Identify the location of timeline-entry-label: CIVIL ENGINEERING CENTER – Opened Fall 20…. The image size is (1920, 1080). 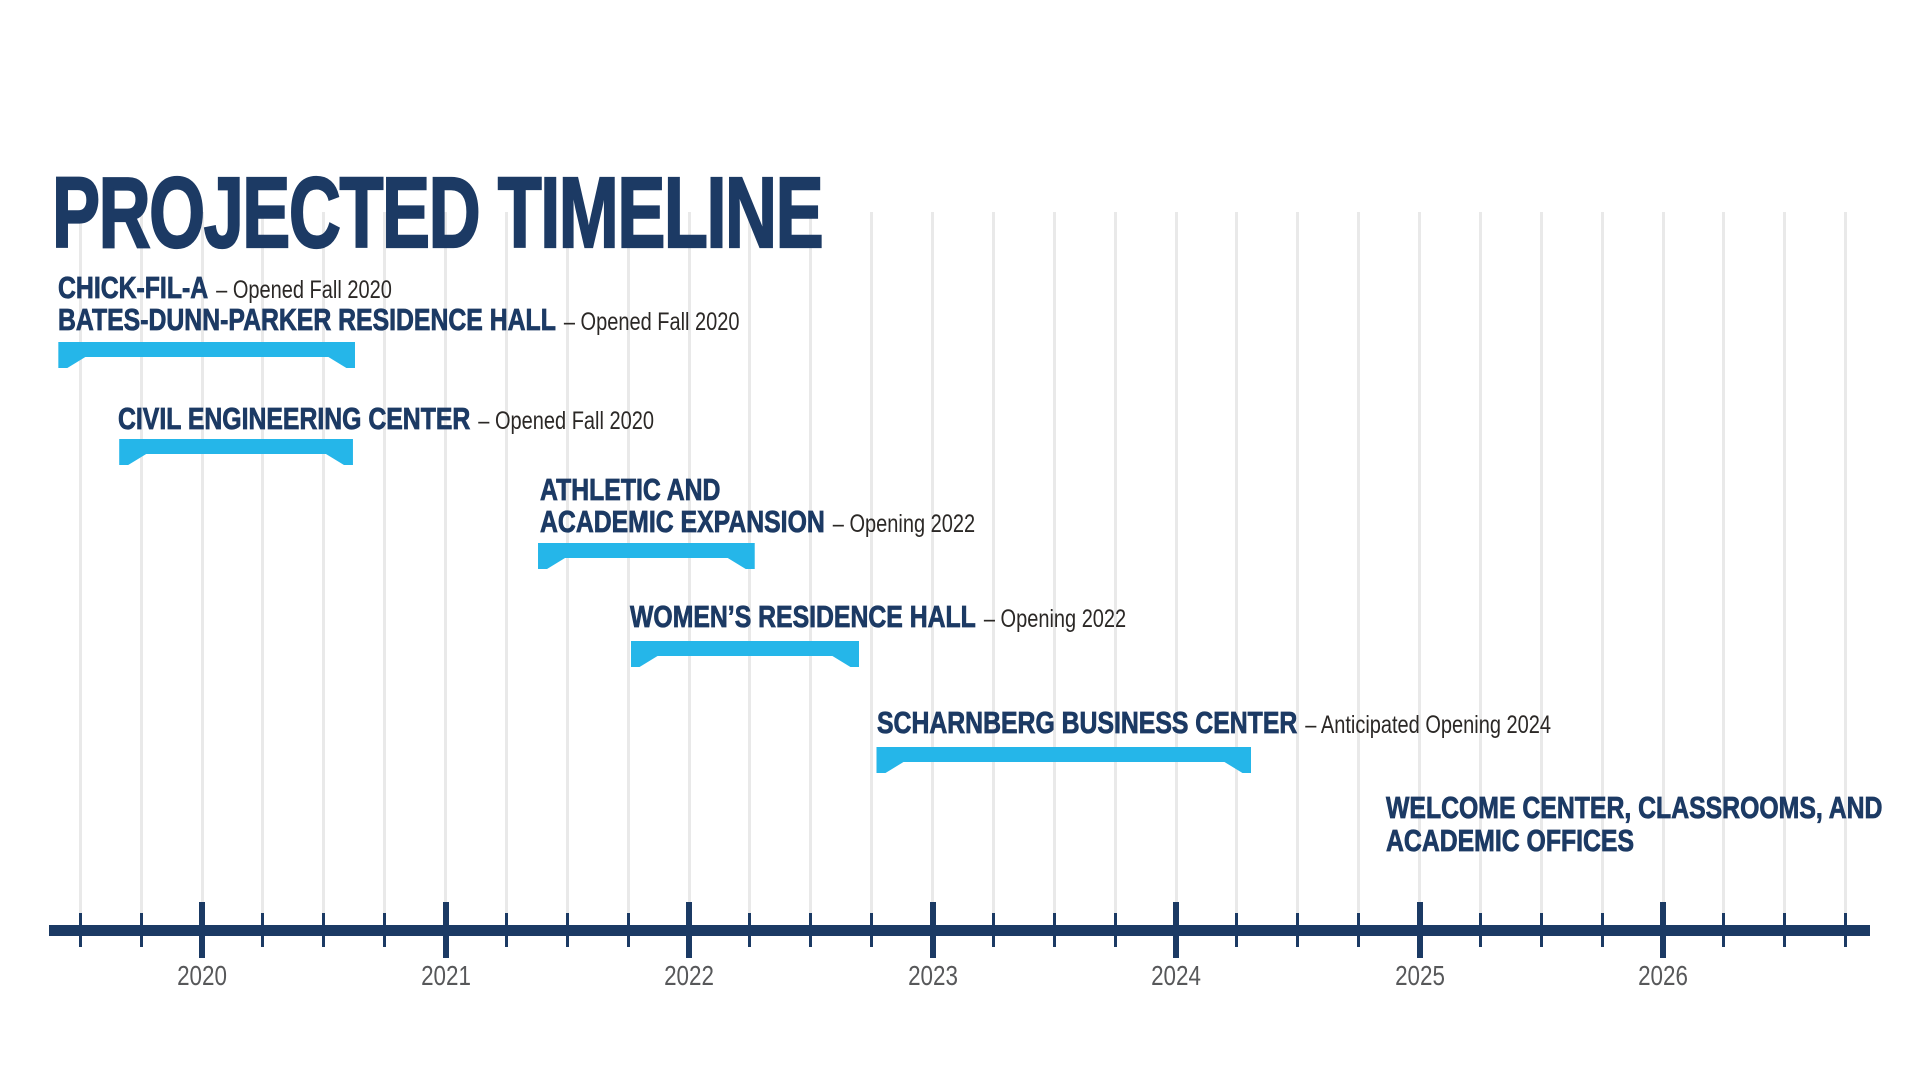
(386, 421).